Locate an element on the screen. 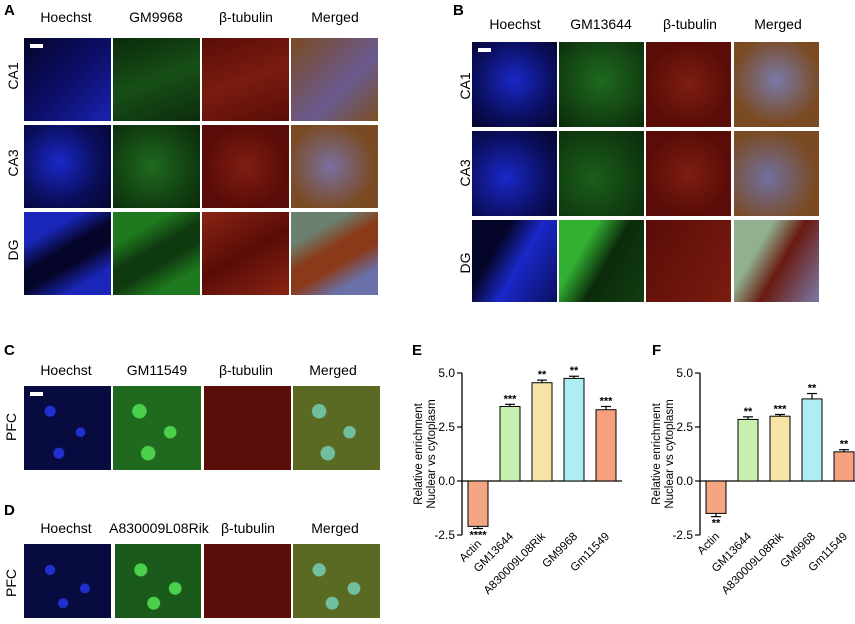  panel-a-dg-hoechst-image is located at coordinates (67, 253).